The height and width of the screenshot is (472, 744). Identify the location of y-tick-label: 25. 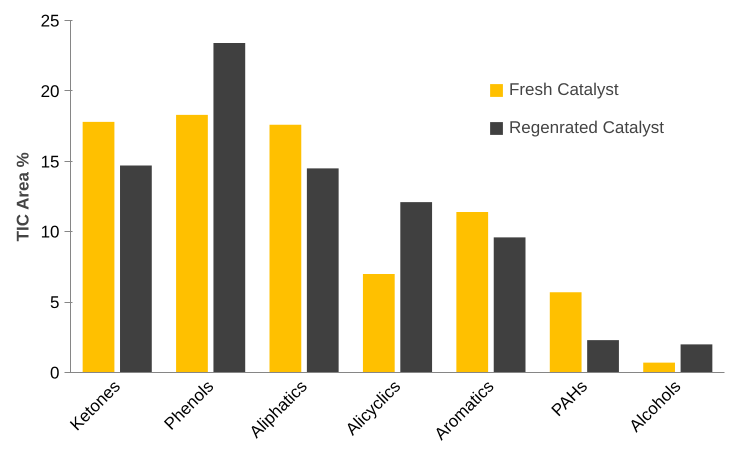
(50, 21).